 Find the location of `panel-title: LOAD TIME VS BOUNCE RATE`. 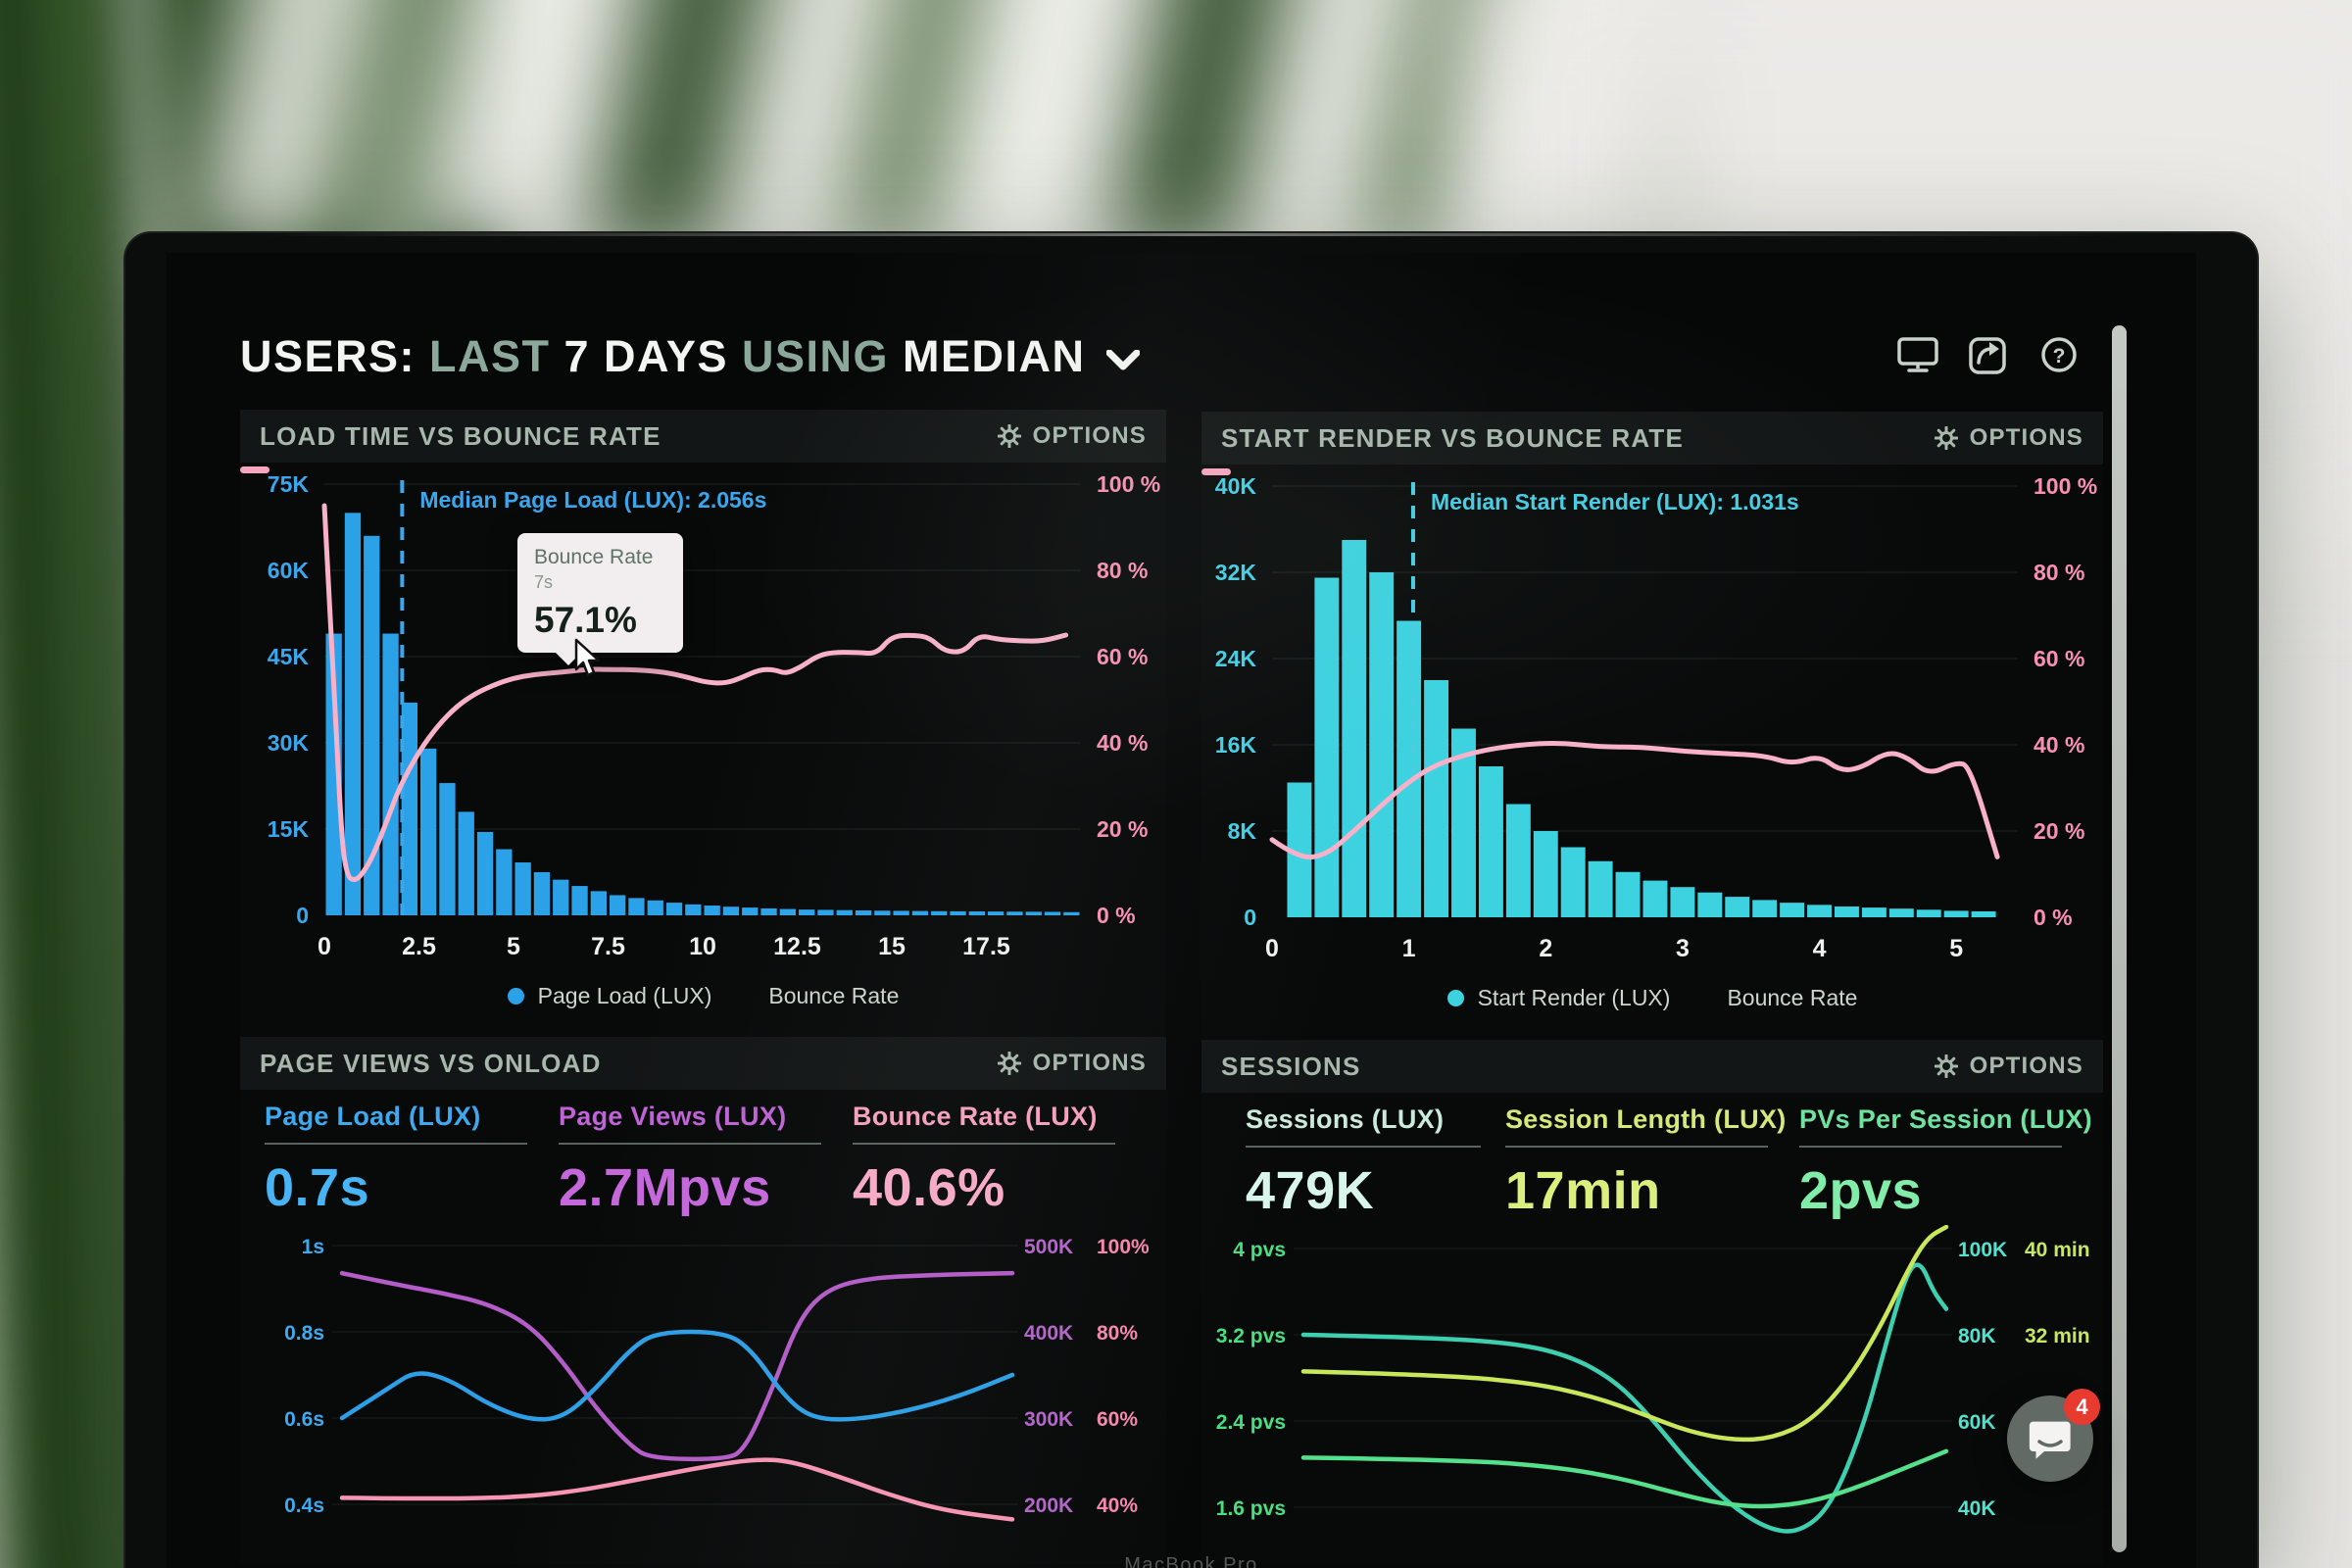

panel-title: LOAD TIME VS BOUNCE RATE is located at coordinates (461, 435).